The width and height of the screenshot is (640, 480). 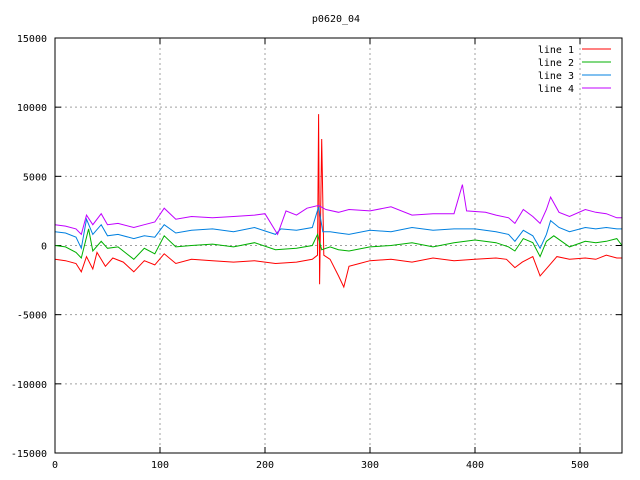 What do you see at coordinates (35, 177) in the screenshot?
I see `y-tick-label: 5000` at bounding box center [35, 177].